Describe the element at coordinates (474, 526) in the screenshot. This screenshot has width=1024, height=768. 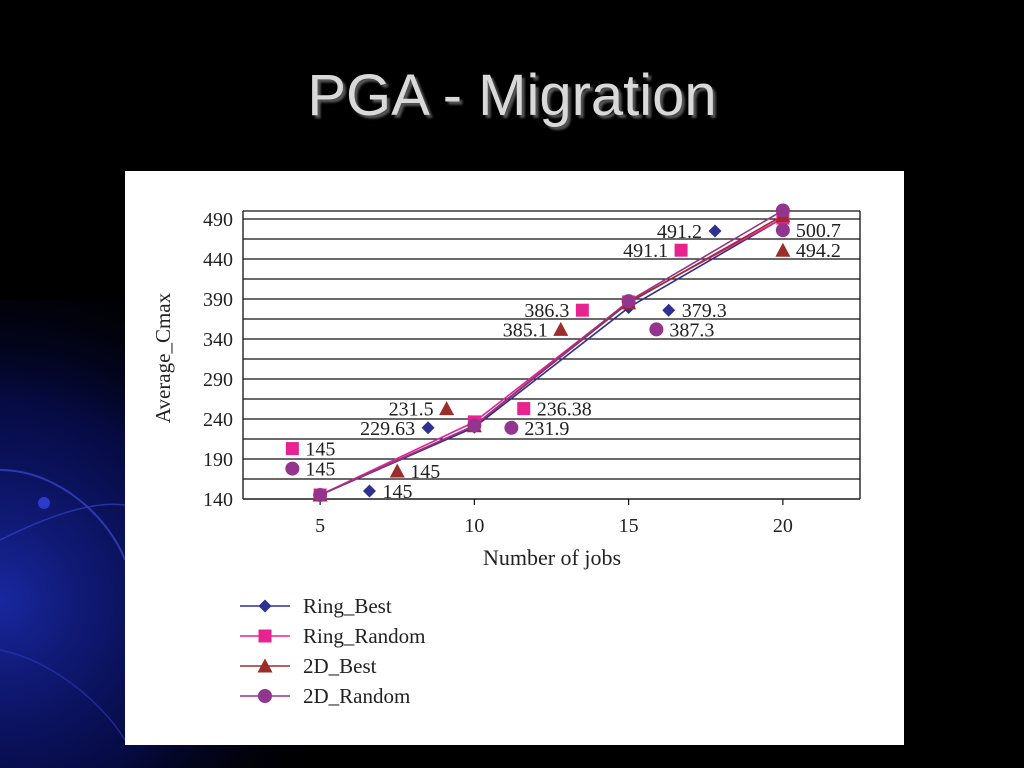
I see `x-tick-label: 10` at that location.